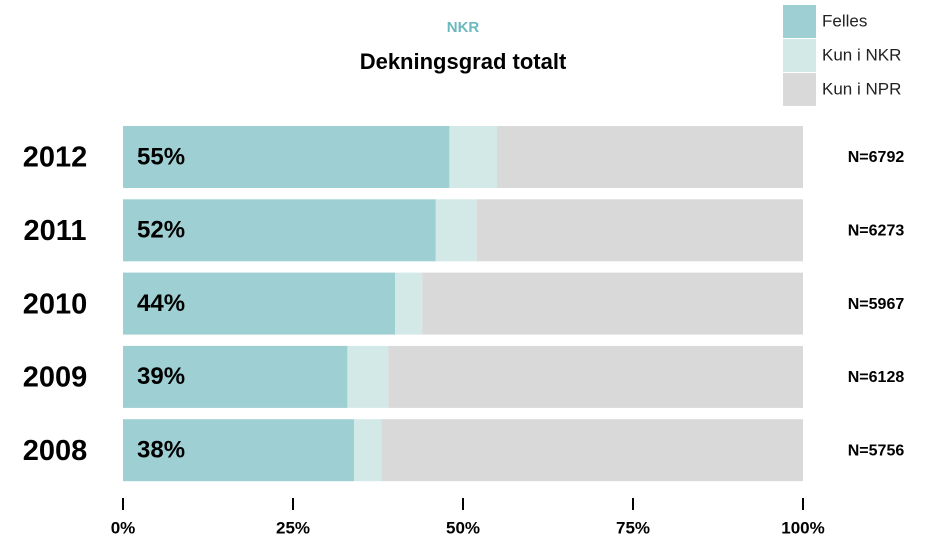  What do you see at coordinates (633, 527) in the screenshot?
I see `x-tick-label: 75%` at bounding box center [633, 527].